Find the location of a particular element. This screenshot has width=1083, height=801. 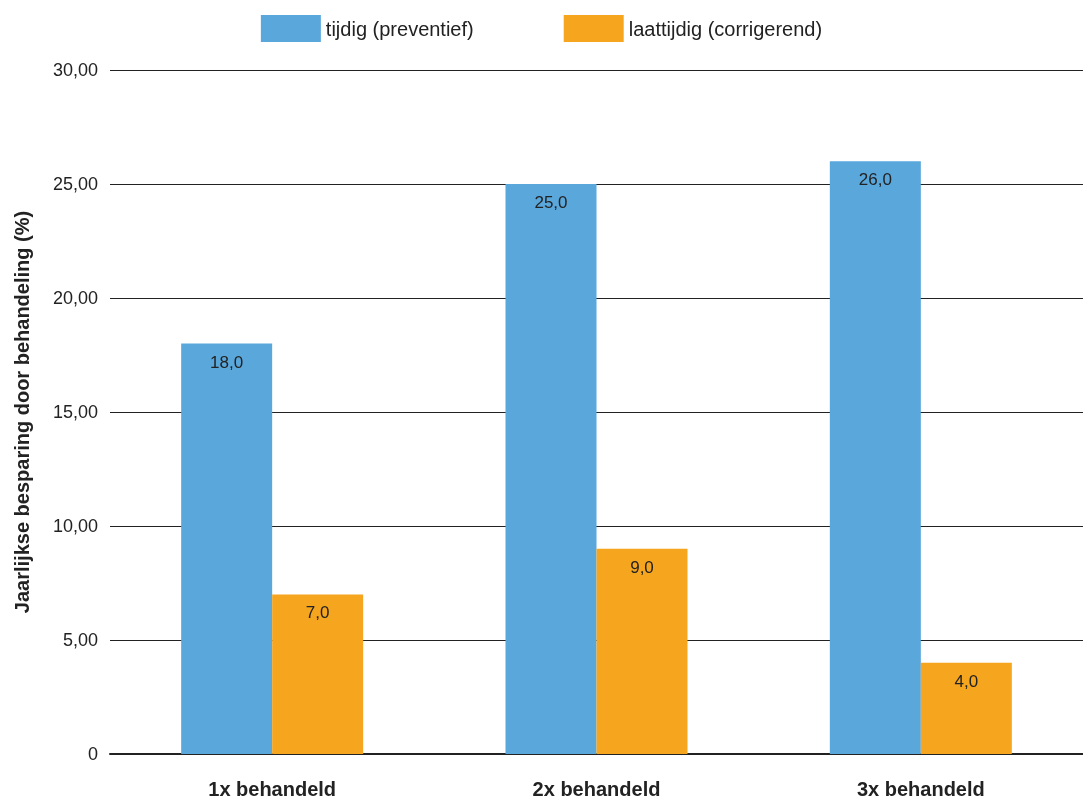

y-tick-label: 15,00 is located at coordinates (75, 412).